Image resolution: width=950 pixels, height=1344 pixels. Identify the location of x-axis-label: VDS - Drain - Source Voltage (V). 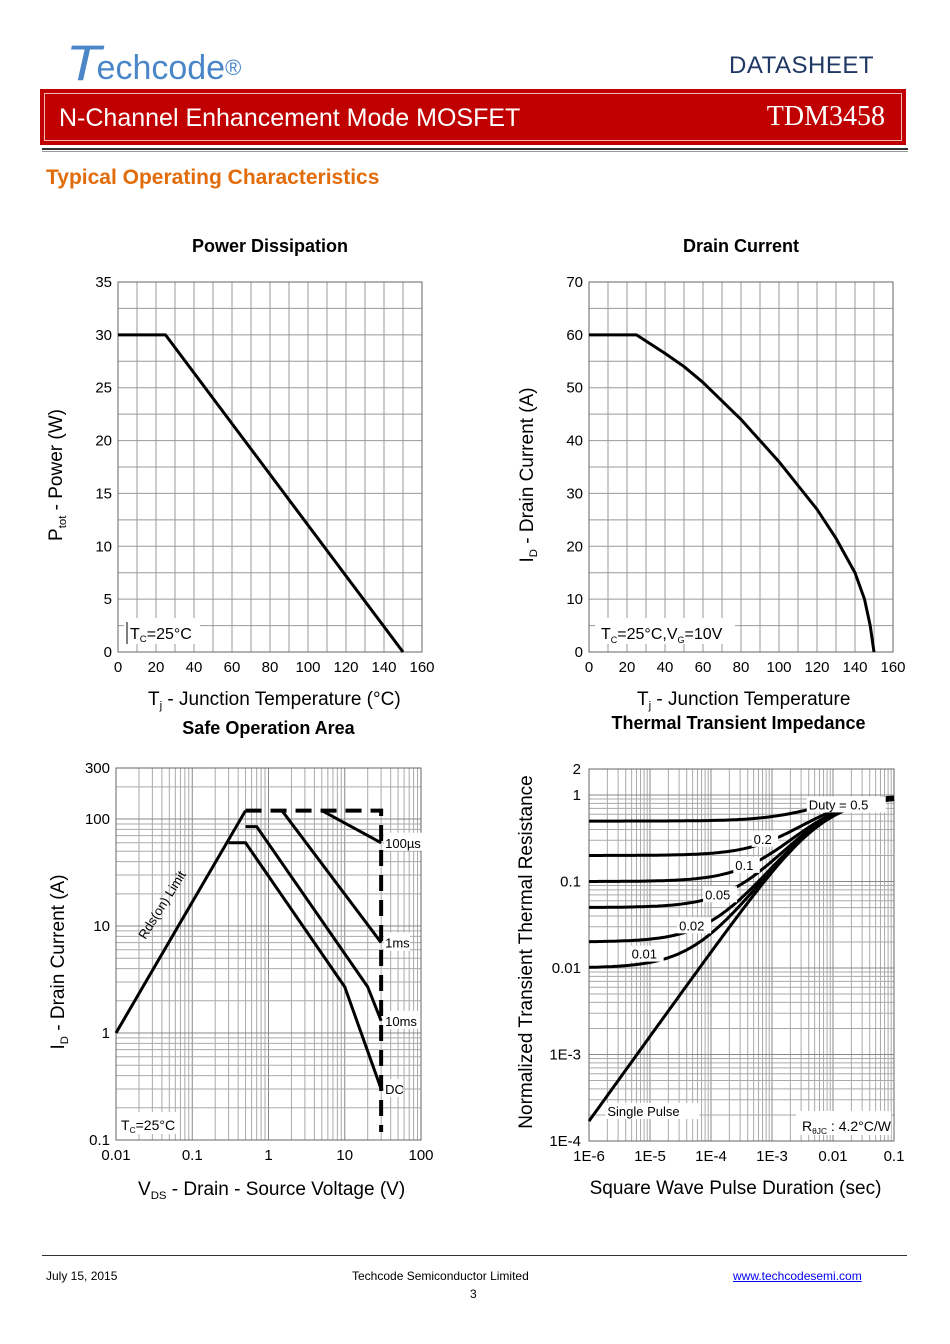
(271, 1190).